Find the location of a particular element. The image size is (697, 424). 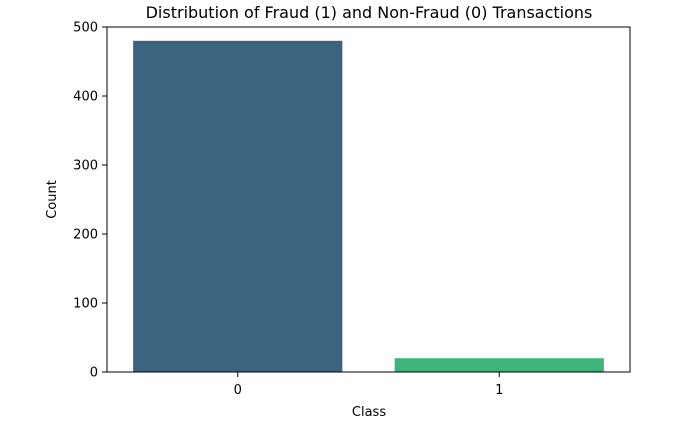

y-tick-label: 500 is located at coordinates (85, 28).